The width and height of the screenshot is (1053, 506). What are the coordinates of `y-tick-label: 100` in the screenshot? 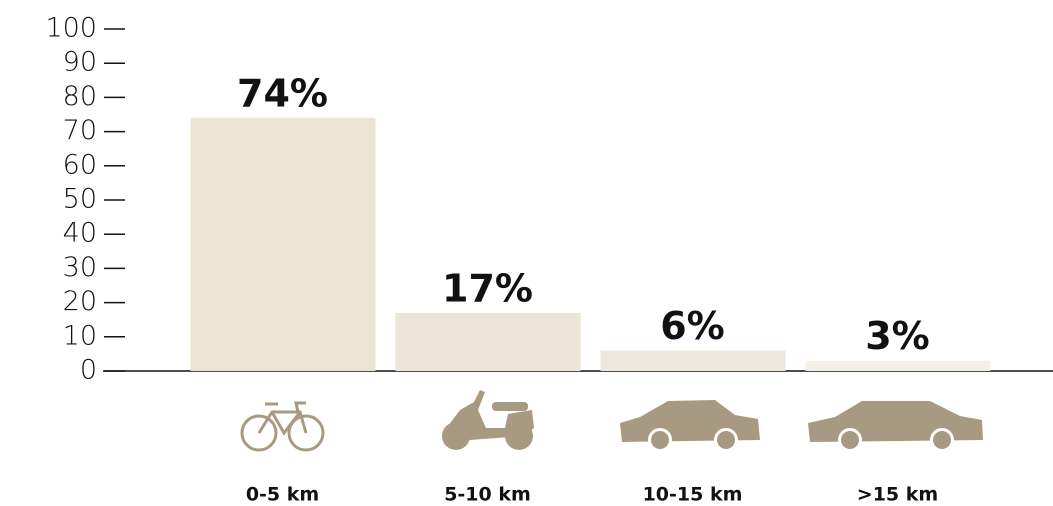 It's located at (71, 28).